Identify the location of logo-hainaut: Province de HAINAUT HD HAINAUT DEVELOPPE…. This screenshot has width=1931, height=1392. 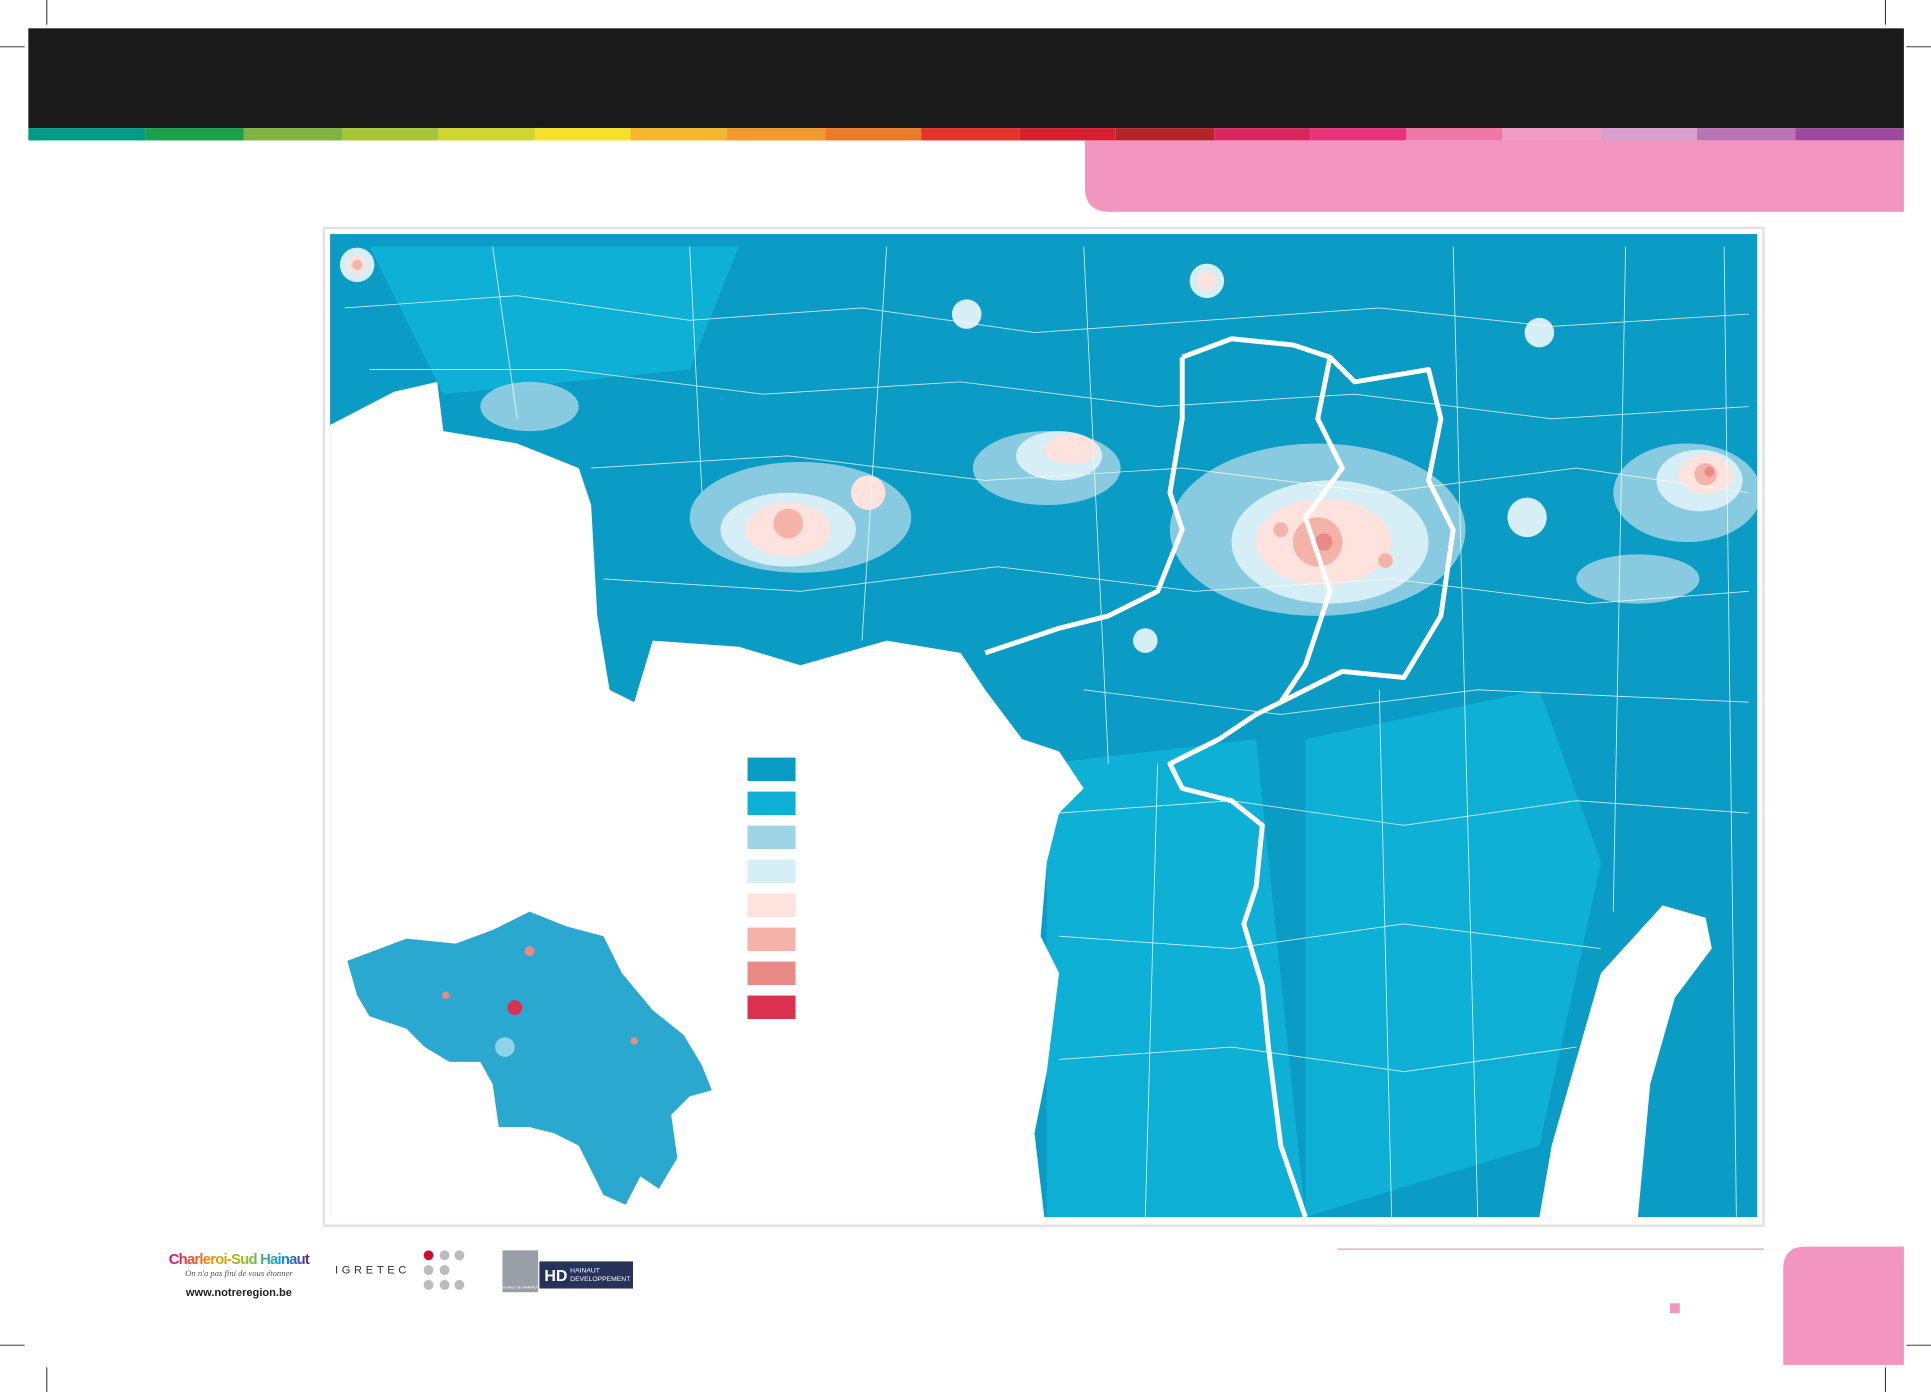
(566, 1271).